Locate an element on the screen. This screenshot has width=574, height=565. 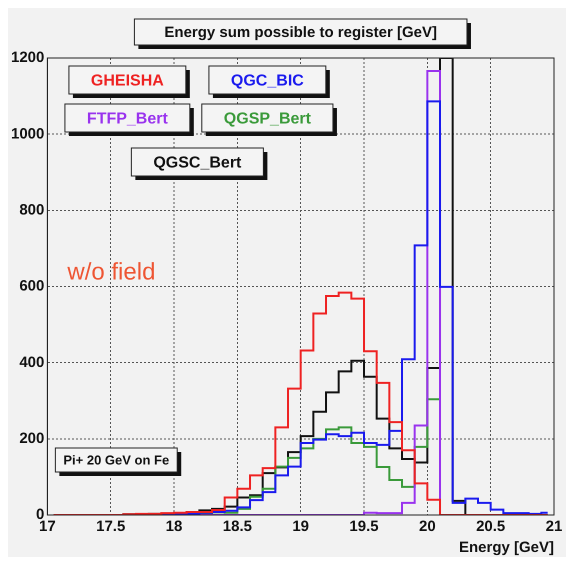
y-tick-label: 1200 is located at coordinates (27, 57).